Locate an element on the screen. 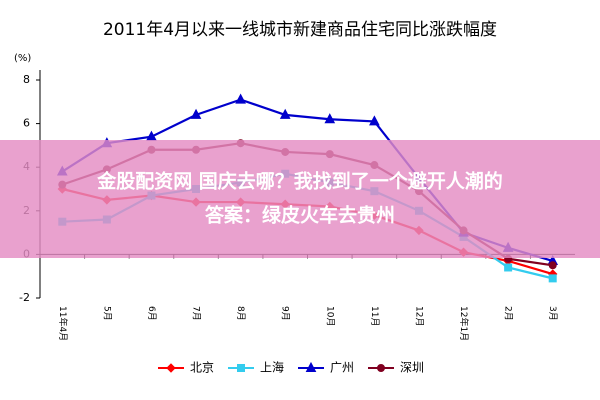 The image size is (600, 400). legend-label: 上海 is located at coordinates (272, 367).